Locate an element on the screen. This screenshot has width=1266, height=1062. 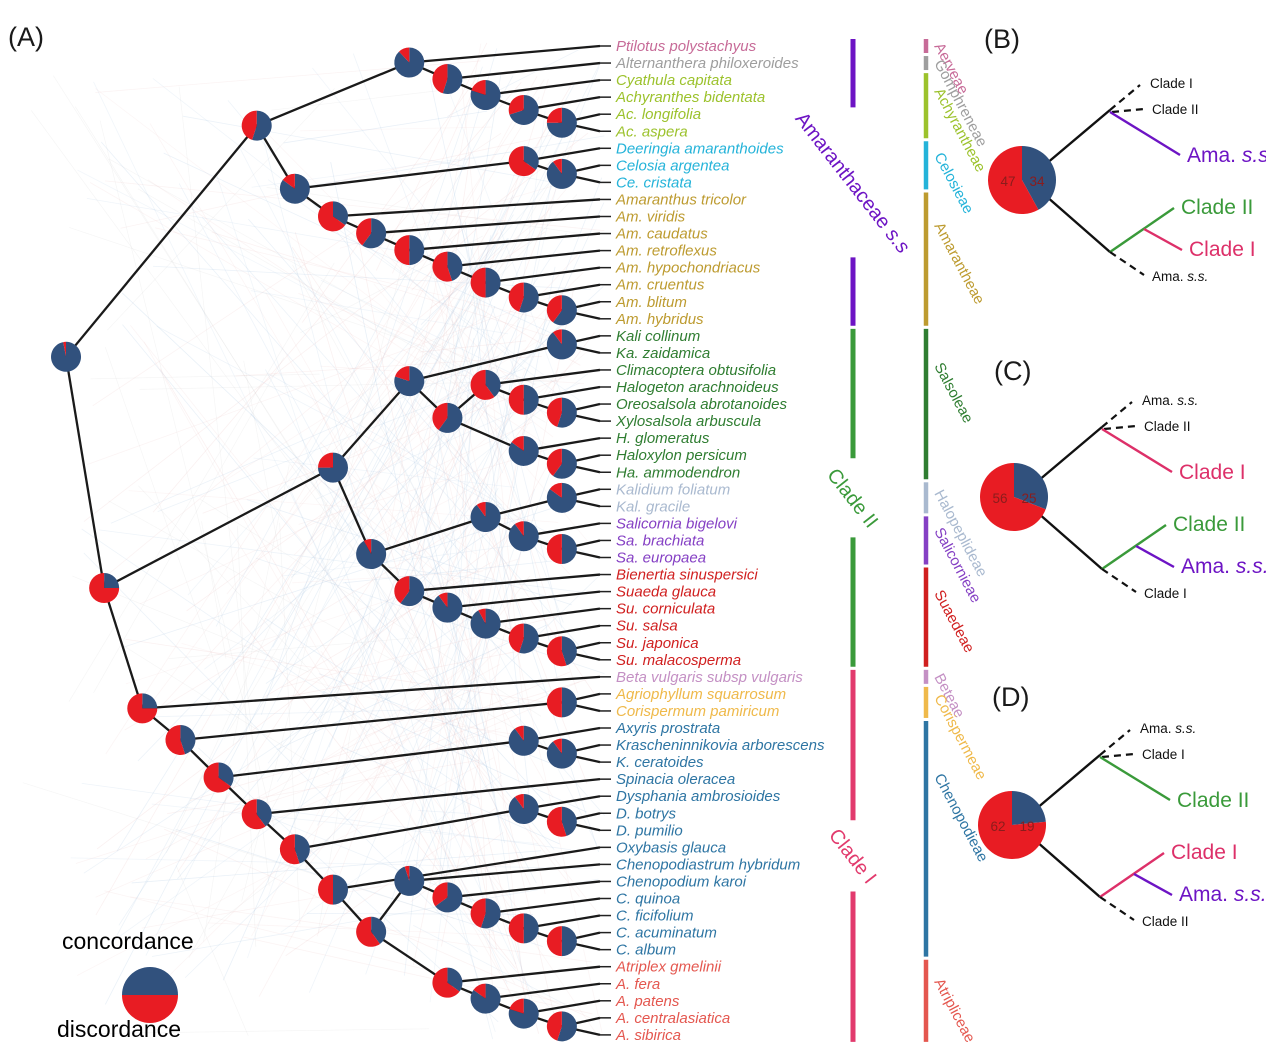
species-label: Kal. gracile is located at coordinates (653, 506).